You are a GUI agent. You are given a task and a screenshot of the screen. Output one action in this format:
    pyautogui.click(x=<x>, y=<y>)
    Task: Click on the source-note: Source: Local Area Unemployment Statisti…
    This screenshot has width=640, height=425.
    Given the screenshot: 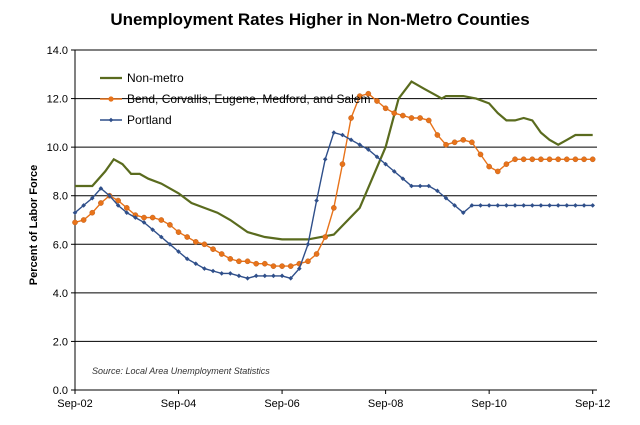 What is the action you would take?
    pyautogui.click(x=181, y=371)
    